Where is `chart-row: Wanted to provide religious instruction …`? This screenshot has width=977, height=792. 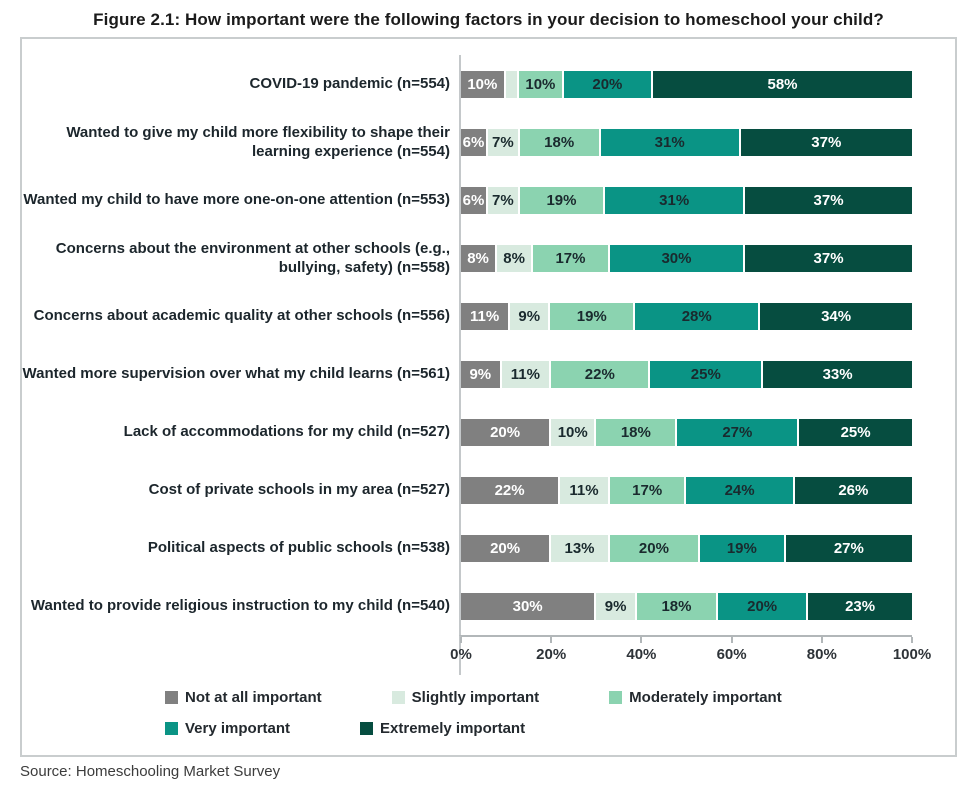
chart-row: Wanted to provide religious instruction … is located at coordinates (488, 606).